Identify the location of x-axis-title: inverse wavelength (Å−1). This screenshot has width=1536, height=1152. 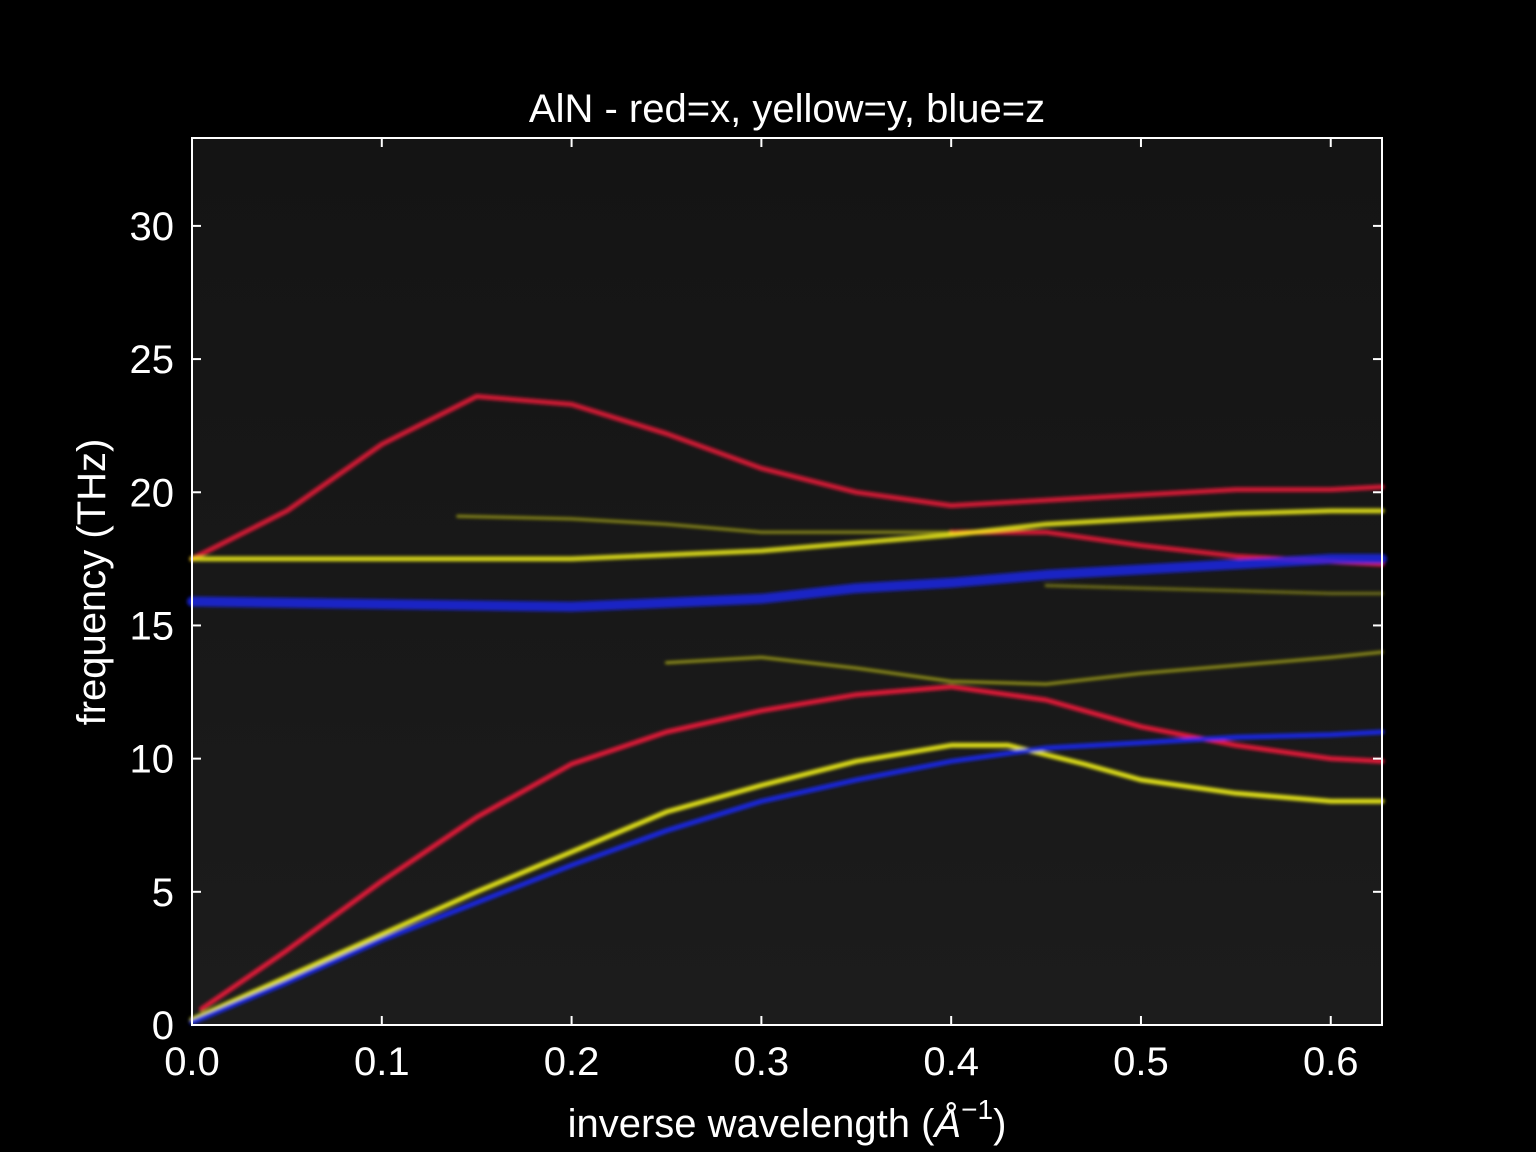
(787, 1120).